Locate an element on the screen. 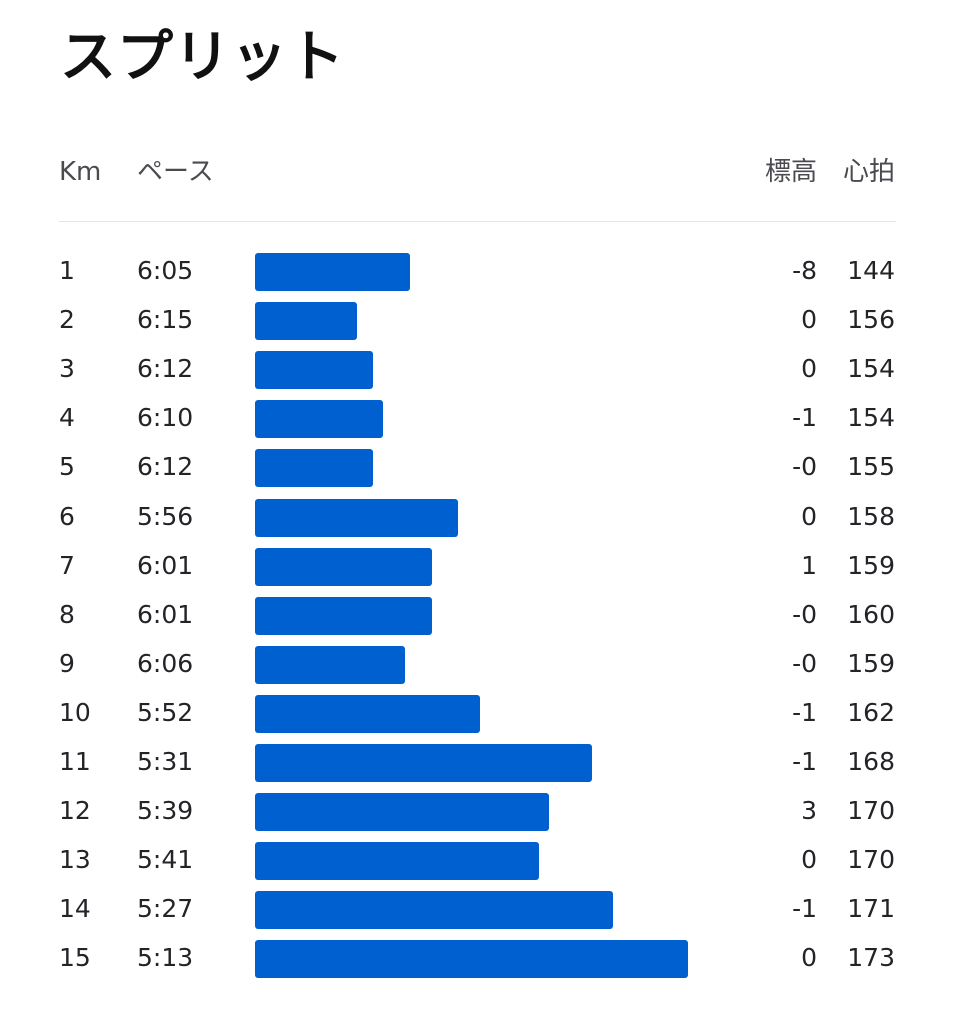 The width and height of the screenshot is (956, 1024). column-header-heart-rate: 心拍 is located at coordinates (868, 172).